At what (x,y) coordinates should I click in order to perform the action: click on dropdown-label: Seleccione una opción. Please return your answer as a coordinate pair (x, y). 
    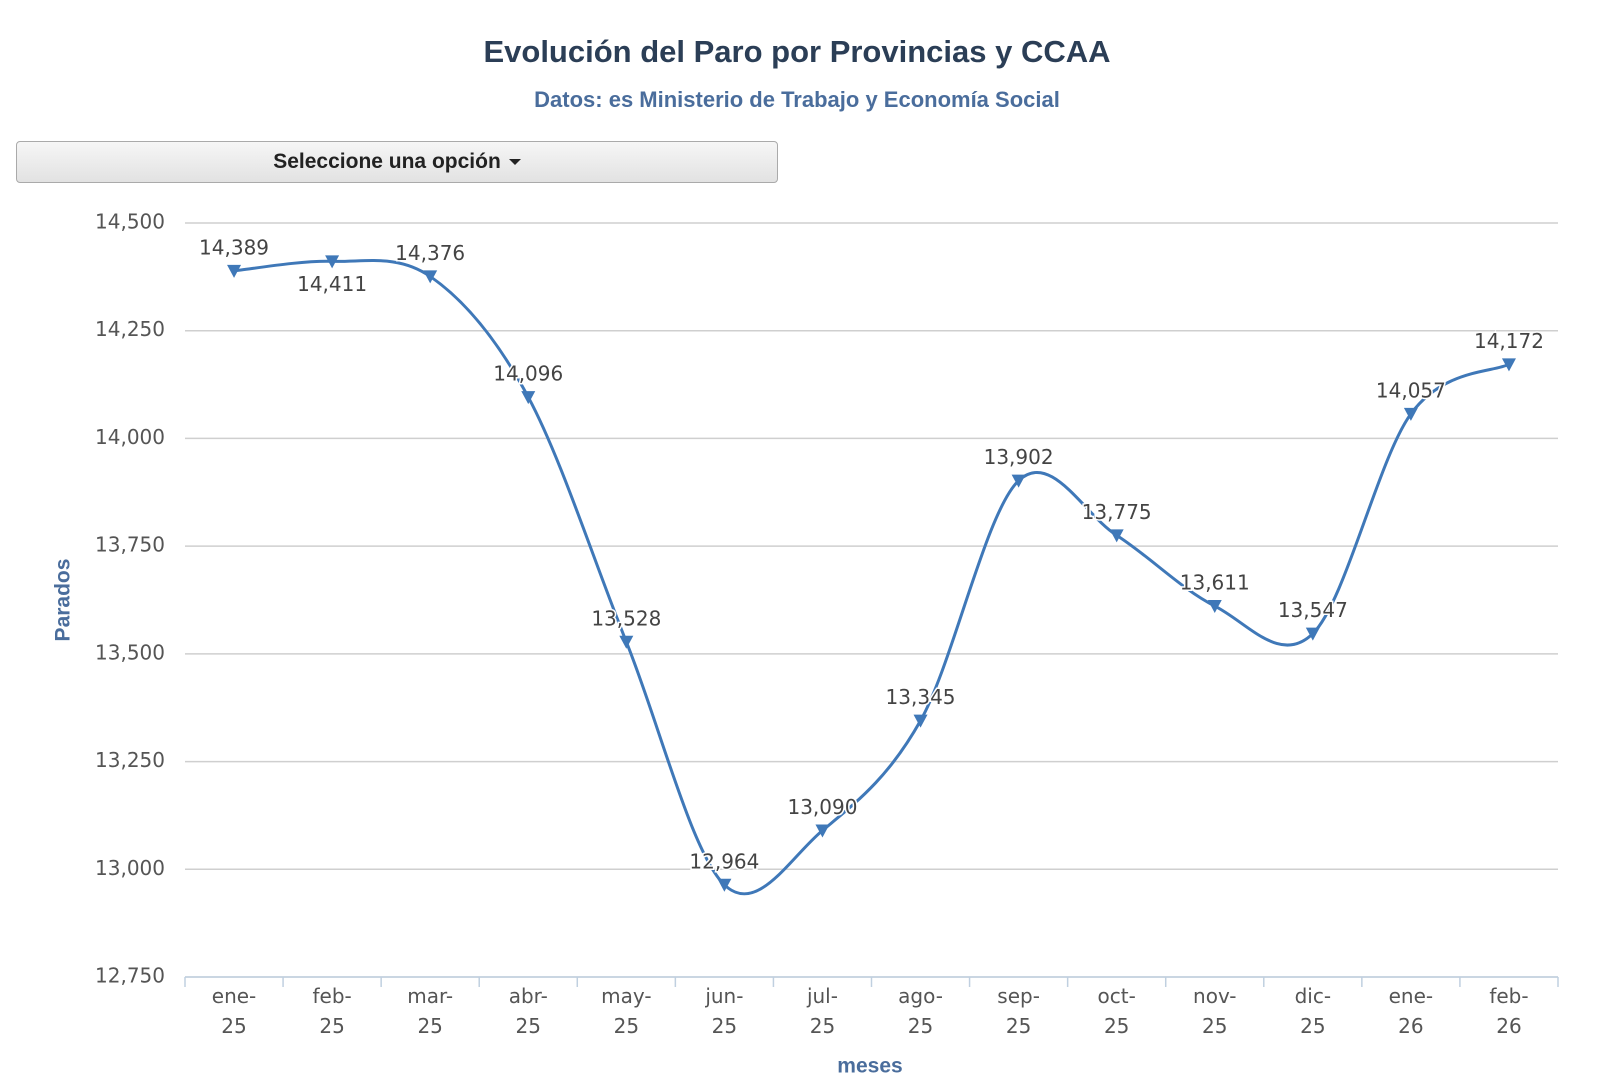
    Looking at the image, I should click on (387, 161).